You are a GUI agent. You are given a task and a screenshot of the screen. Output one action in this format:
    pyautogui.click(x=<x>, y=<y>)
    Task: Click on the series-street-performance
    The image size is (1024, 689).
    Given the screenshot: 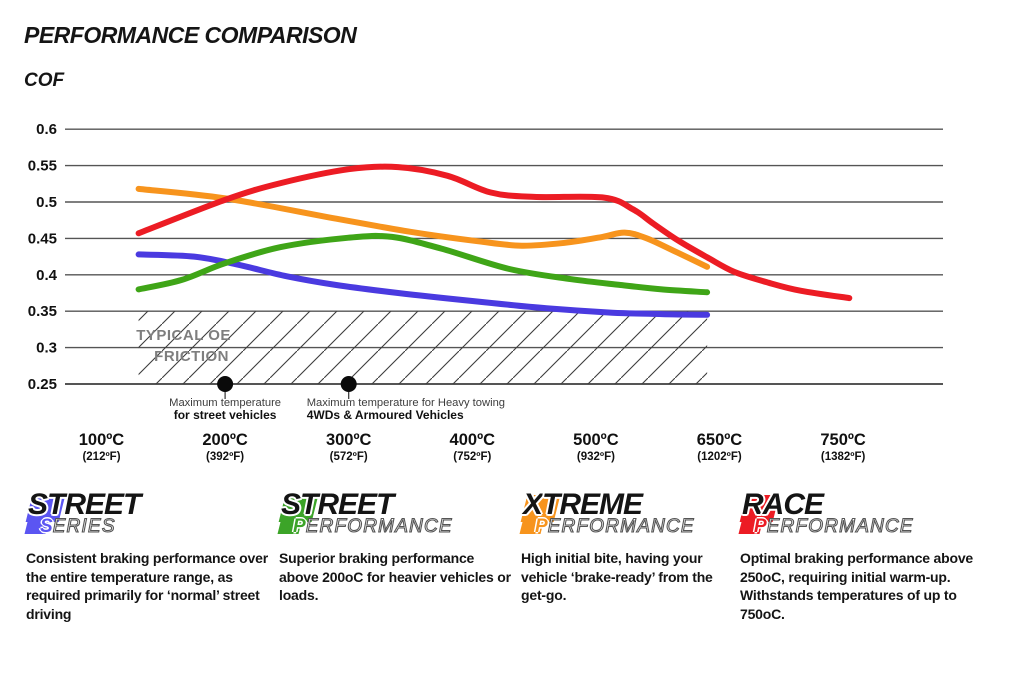 What is the action you would take?
    pyautogui.click(x=423, y=264)
    